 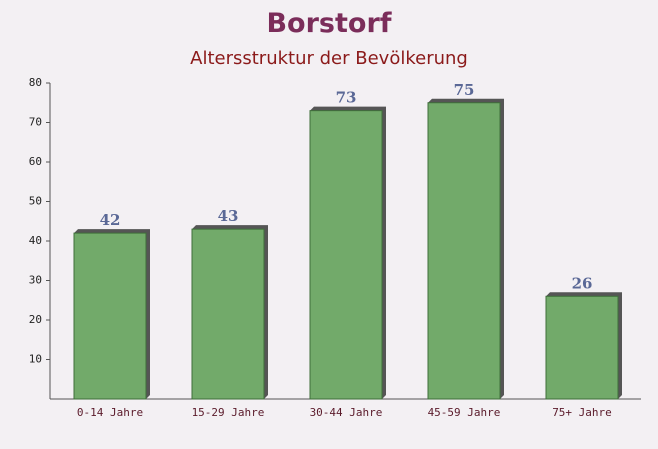 I want to click on y-tick-label: 30, so click(x=35, y=280).